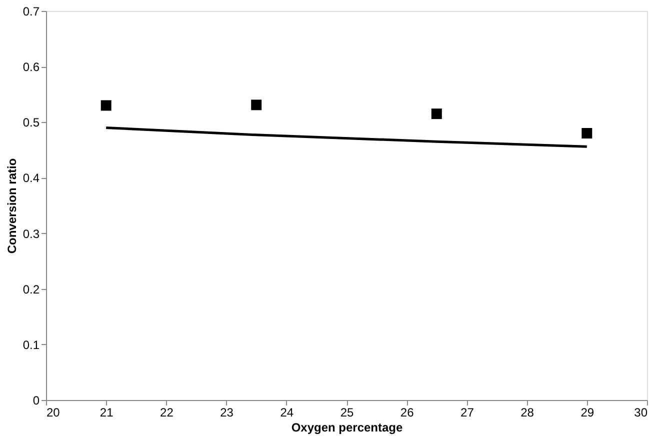 The width and height of the screenshot is (653, 438). I want to click on y-tick-label: 0, so click(36, 401).